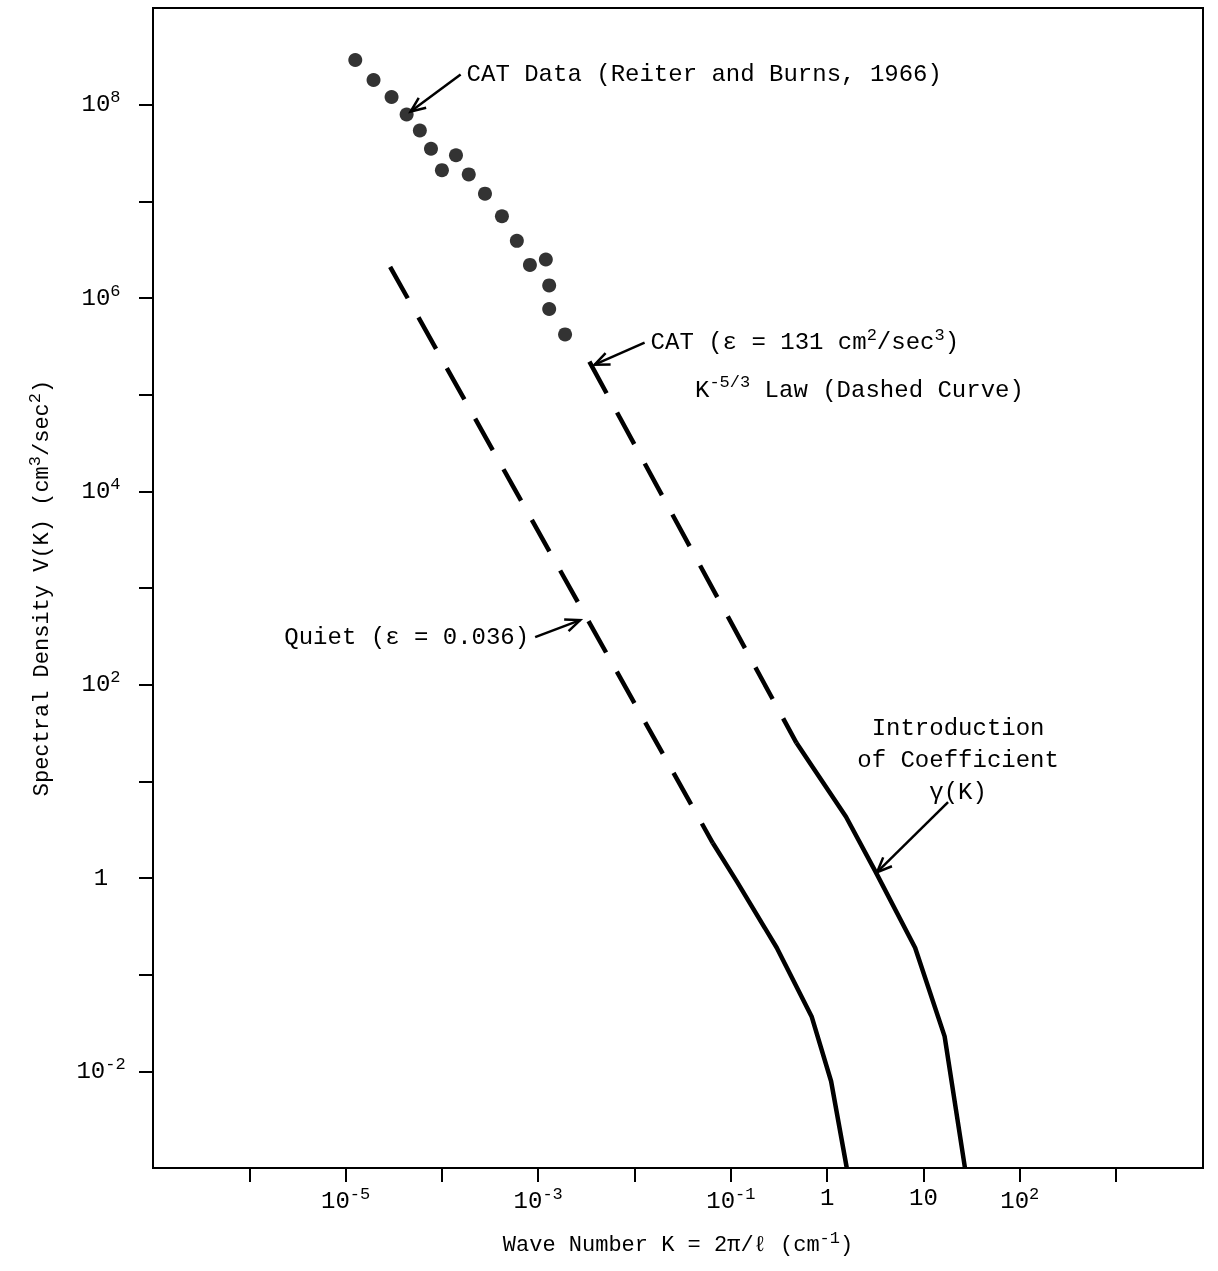 Image resolution: width=1218 pixels, height=1271 pixels. I want to click on y-axis-title: Spectral Density V(K) (cm3/sec2), so click(40, 588).